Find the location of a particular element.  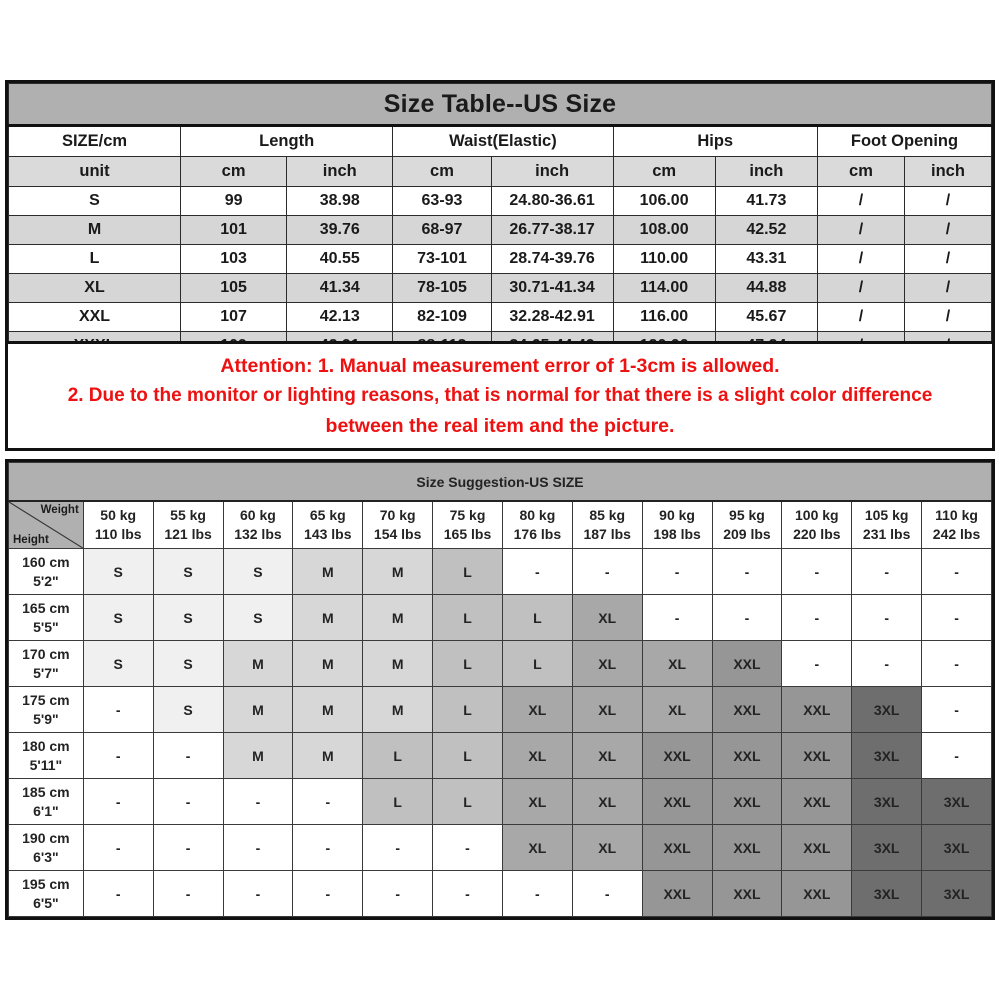

height-cm: 185 cm is located at coordinates (46, 791).